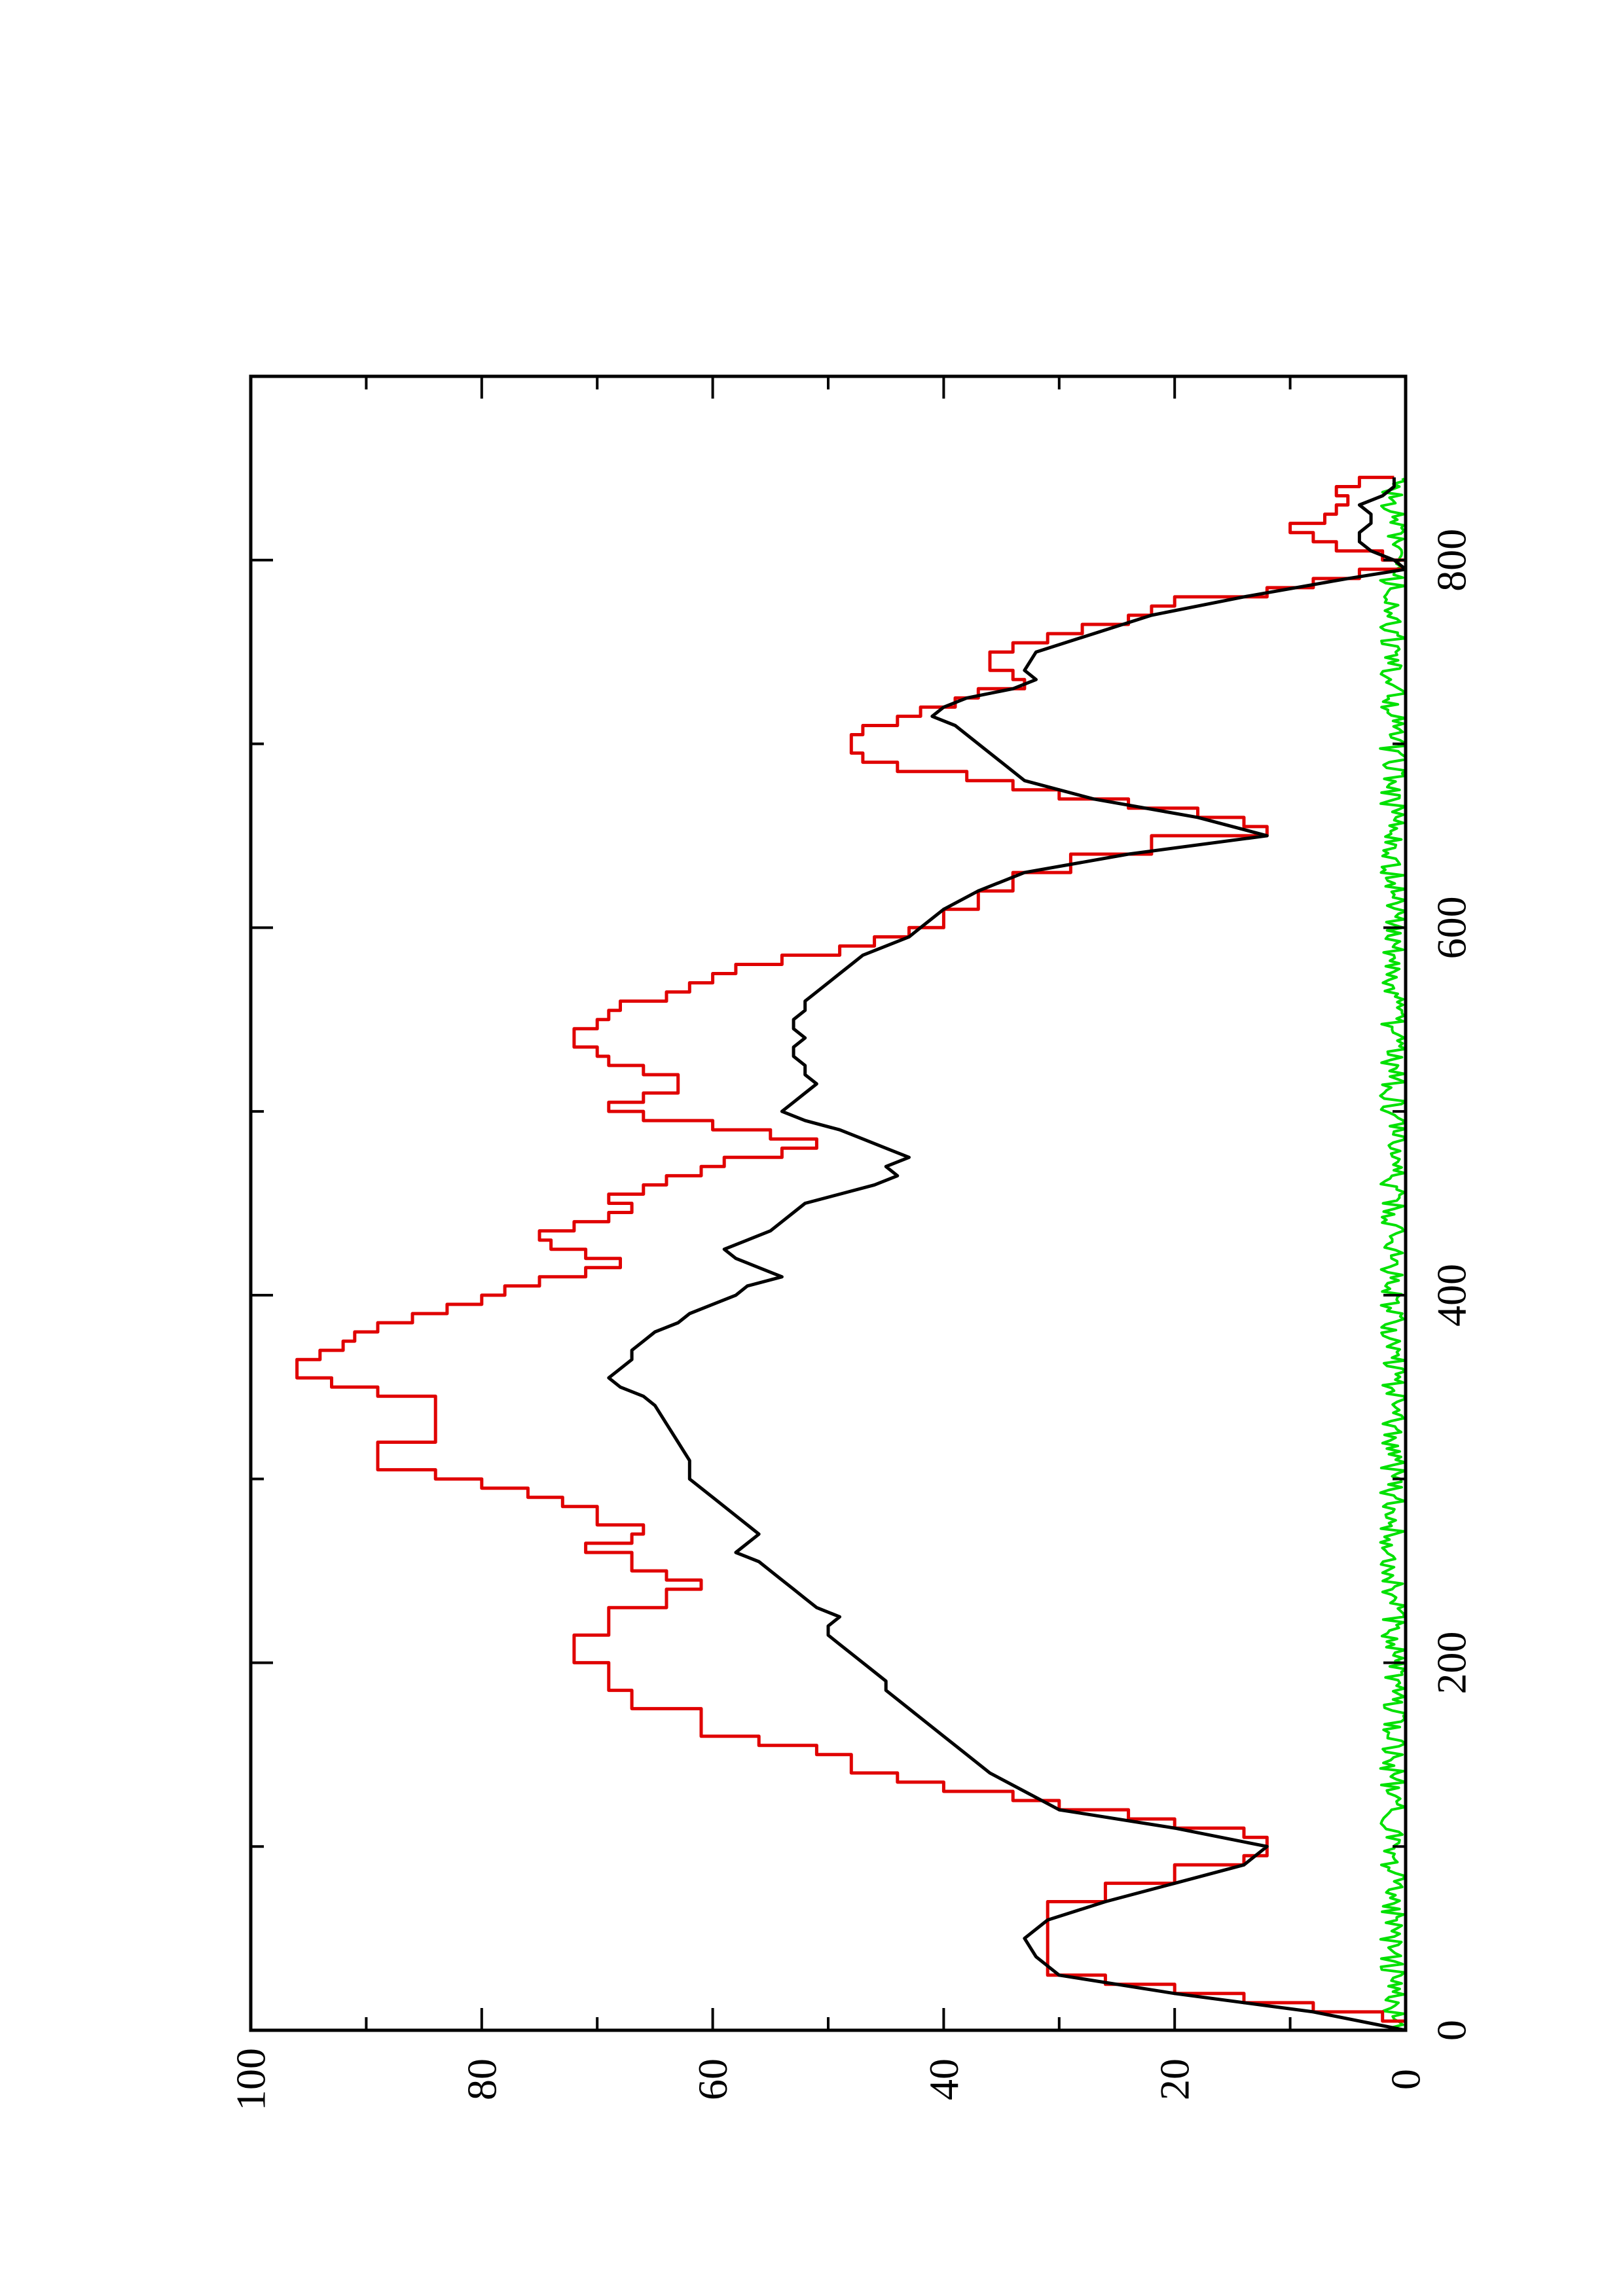 This screenshot has width=1623, height=2296. I want to click on x-tick-label: 400, so click(1452, 1295).